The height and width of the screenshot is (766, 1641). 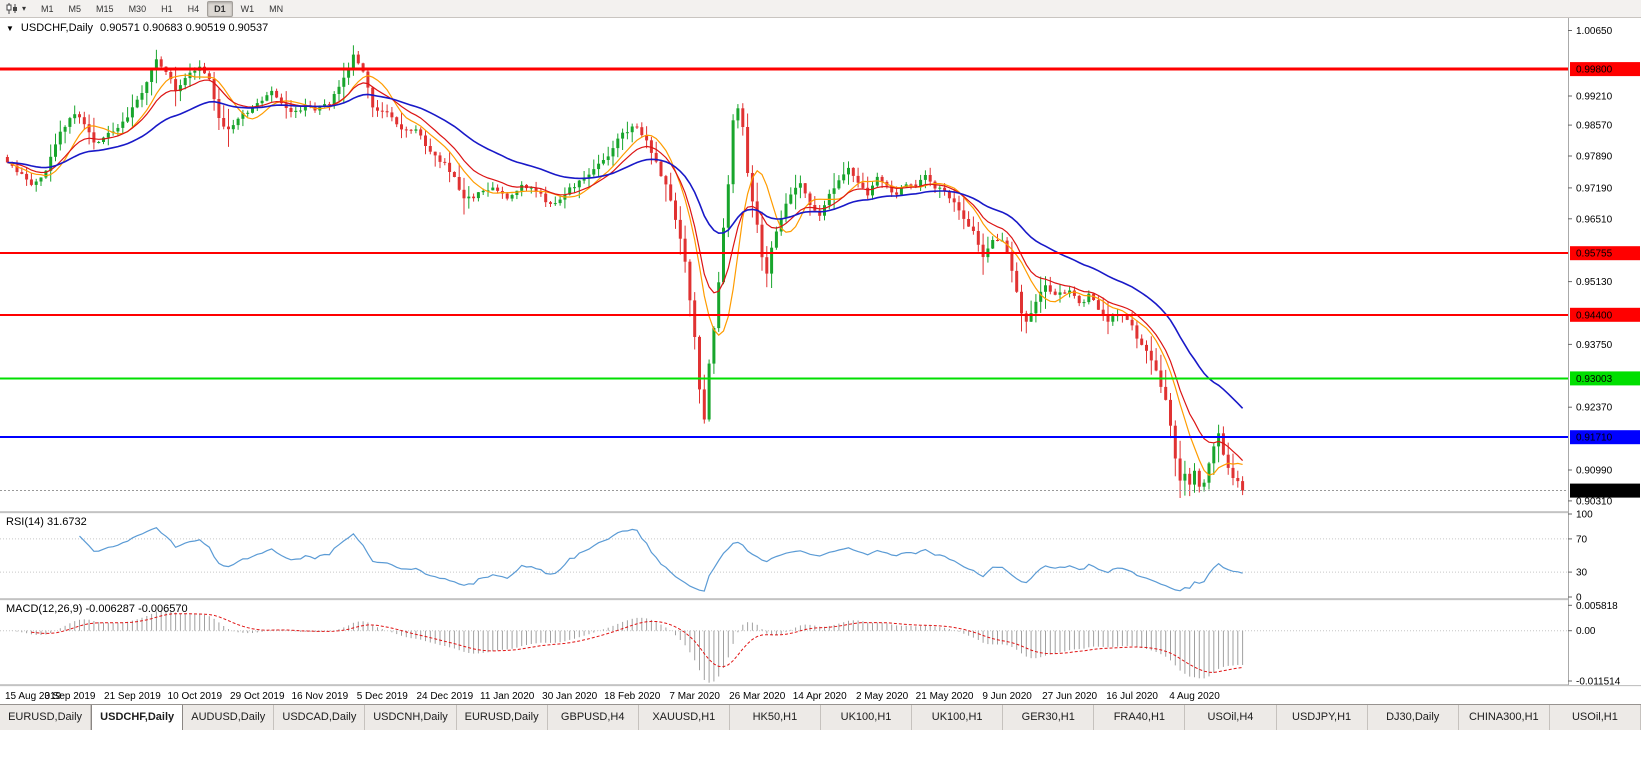 I want to click on date-axis-label: 9 Jun 2020, so click(x=1007, y=696).